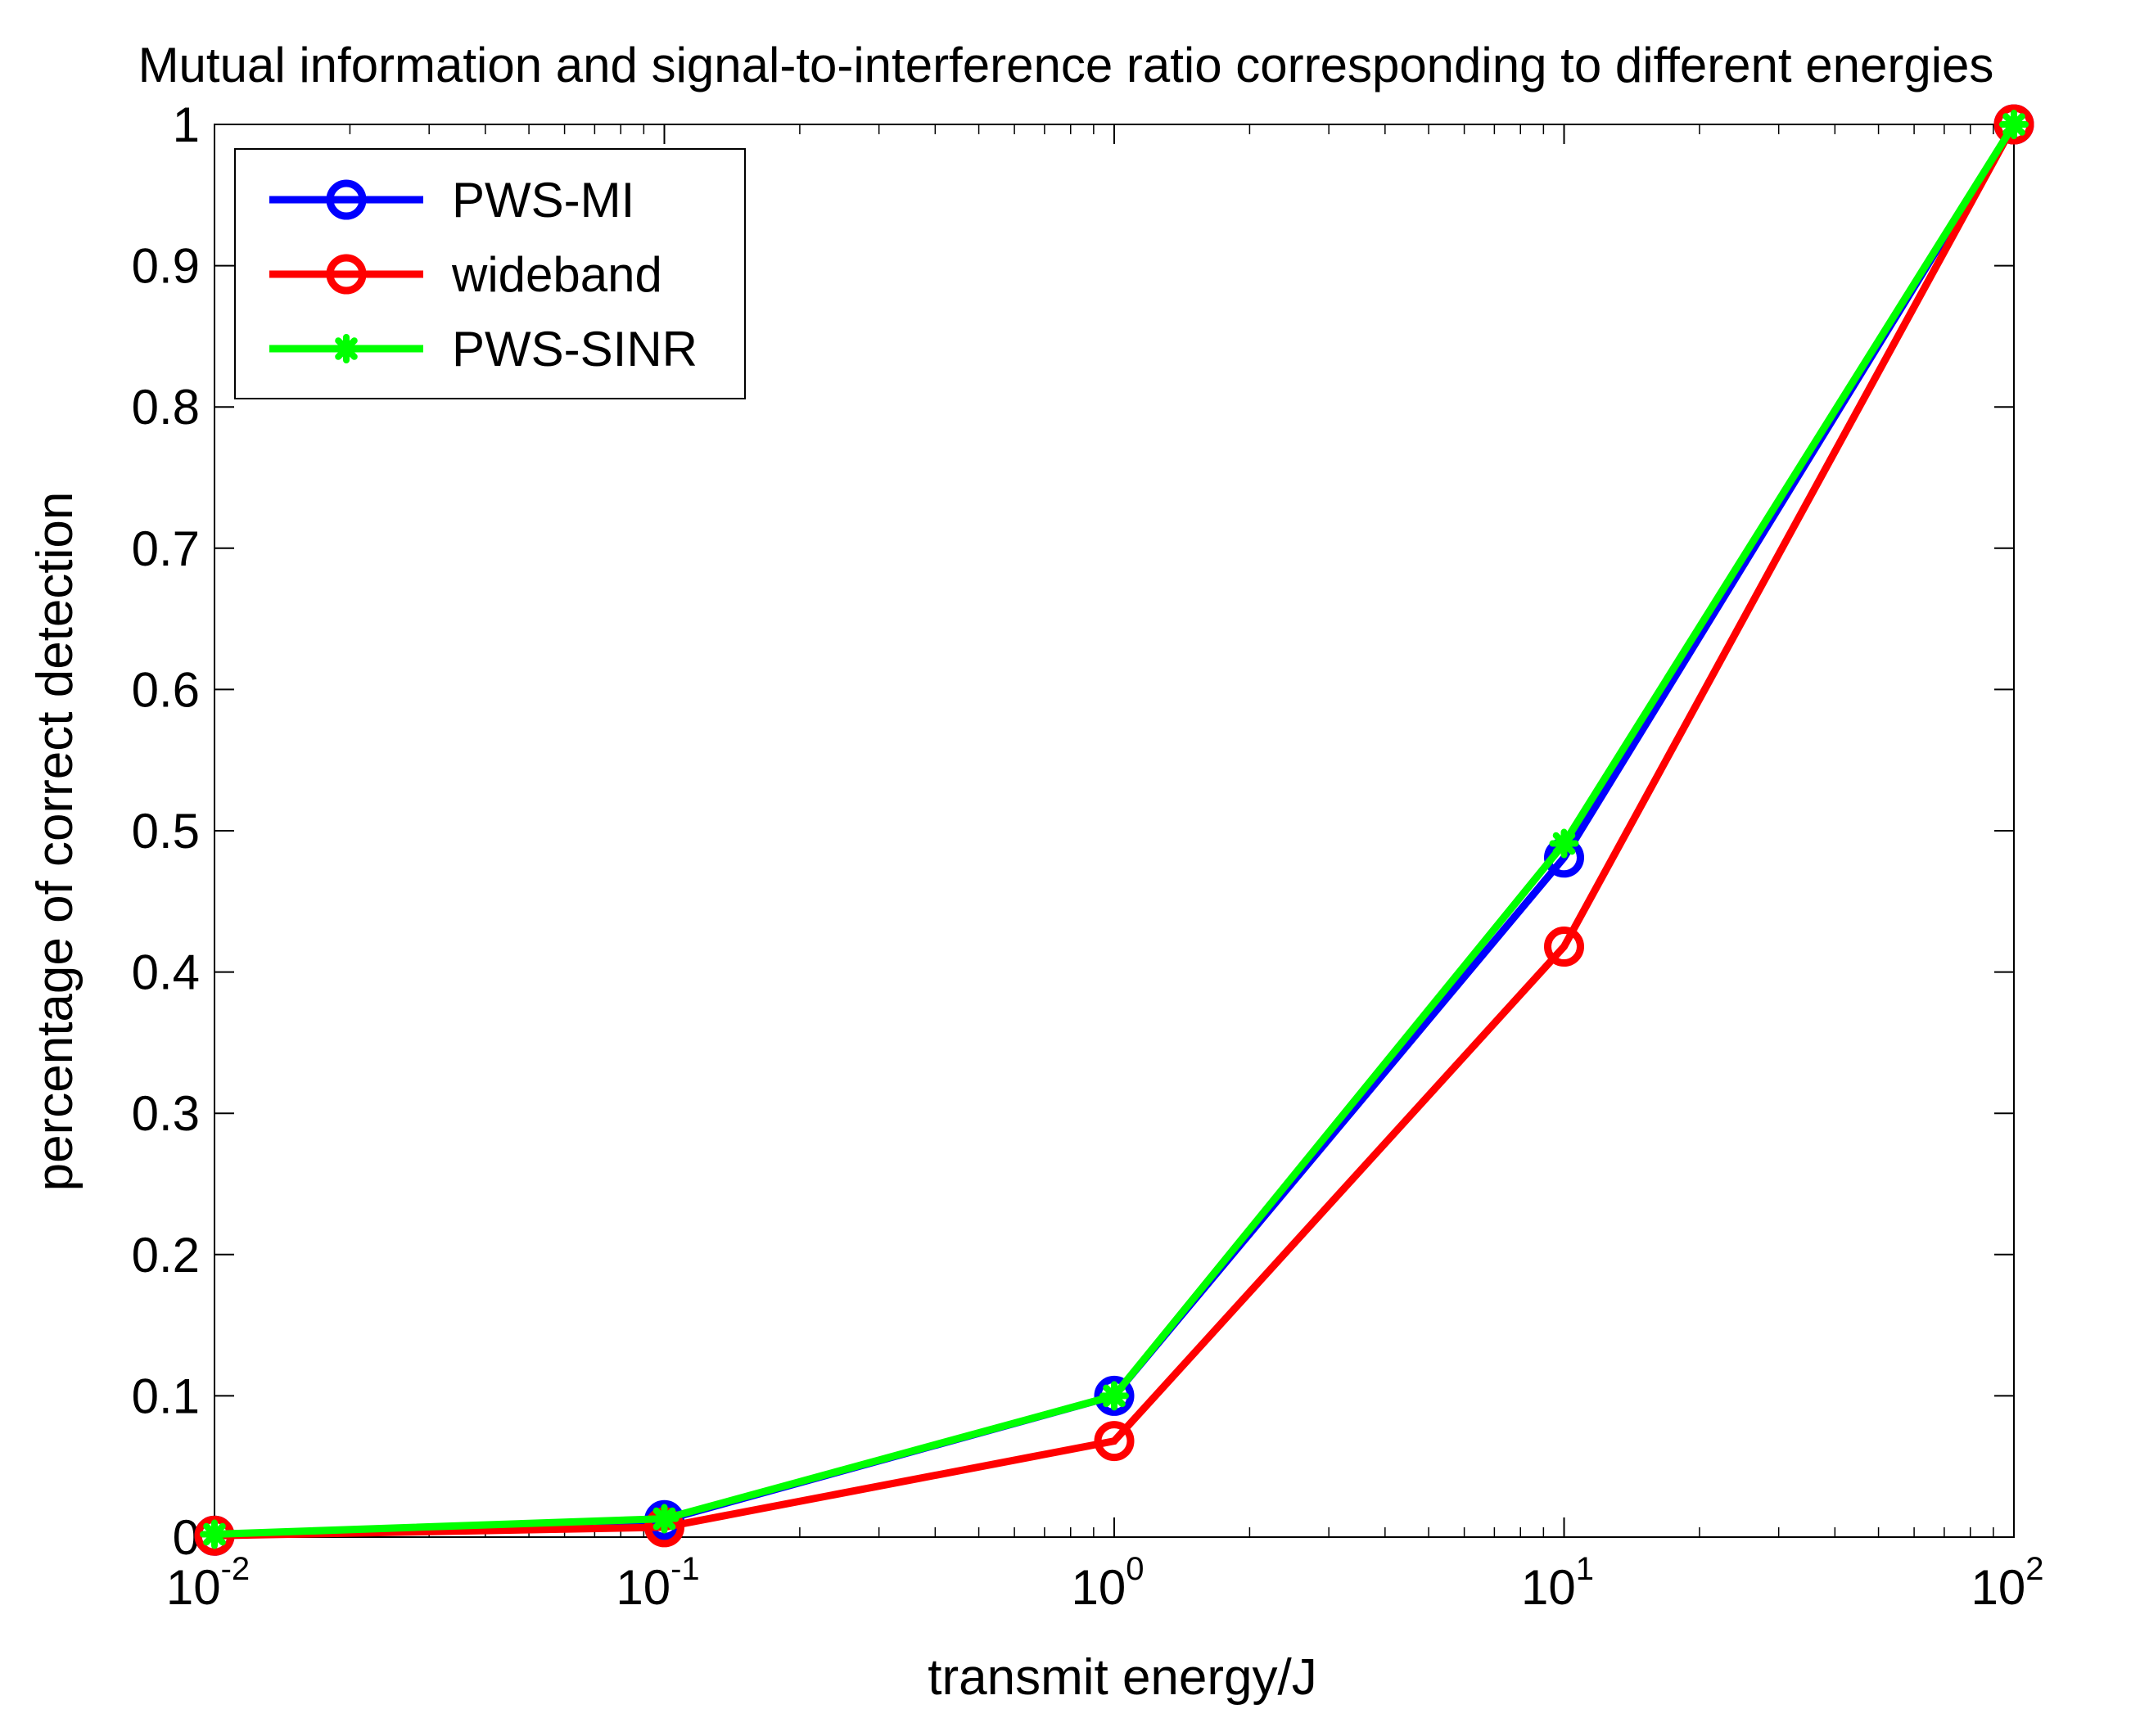 This screenshot has width=2140, height=1736. Describe the element at coordinates (2007, 1583) in the screenshot. I see `x-tick-label: 10²` at that location.